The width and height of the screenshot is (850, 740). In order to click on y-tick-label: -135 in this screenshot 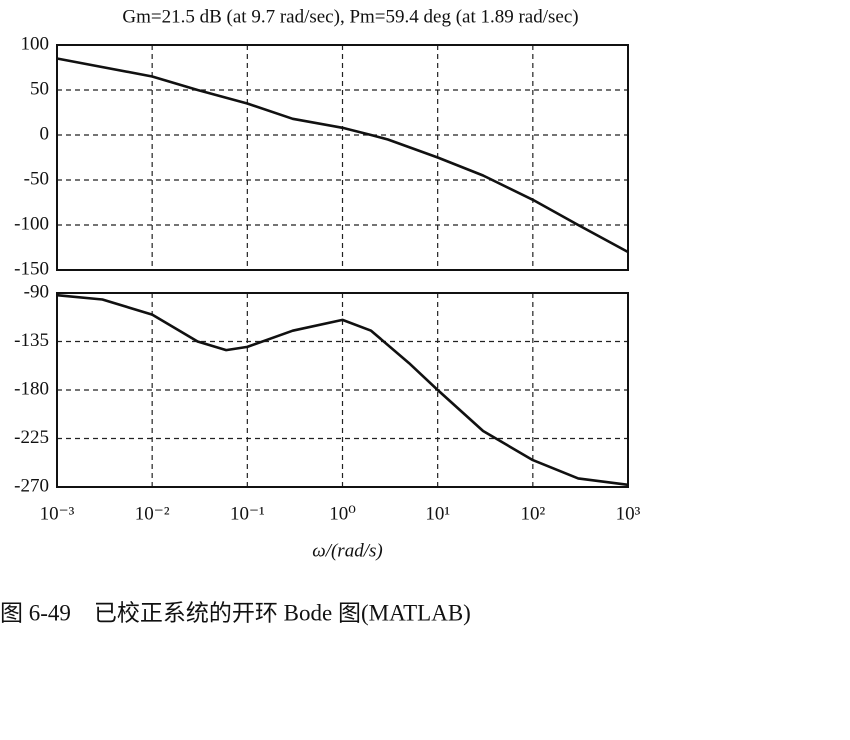, I will do `click(31, 340)`.